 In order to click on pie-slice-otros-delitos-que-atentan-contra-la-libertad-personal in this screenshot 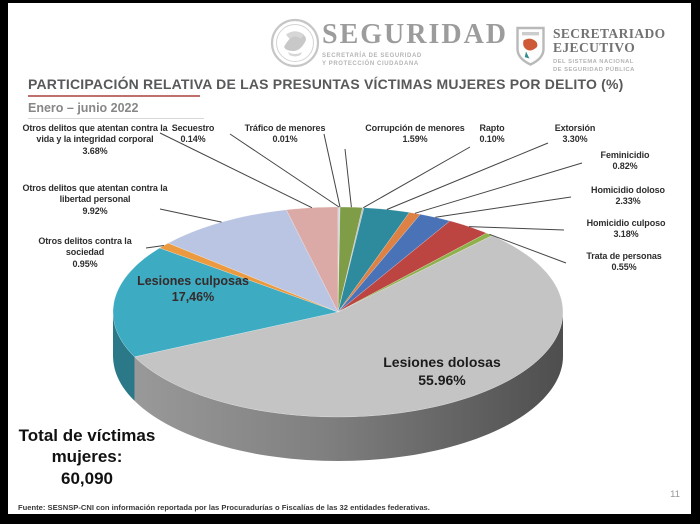, I will do `click(253, 261)`.